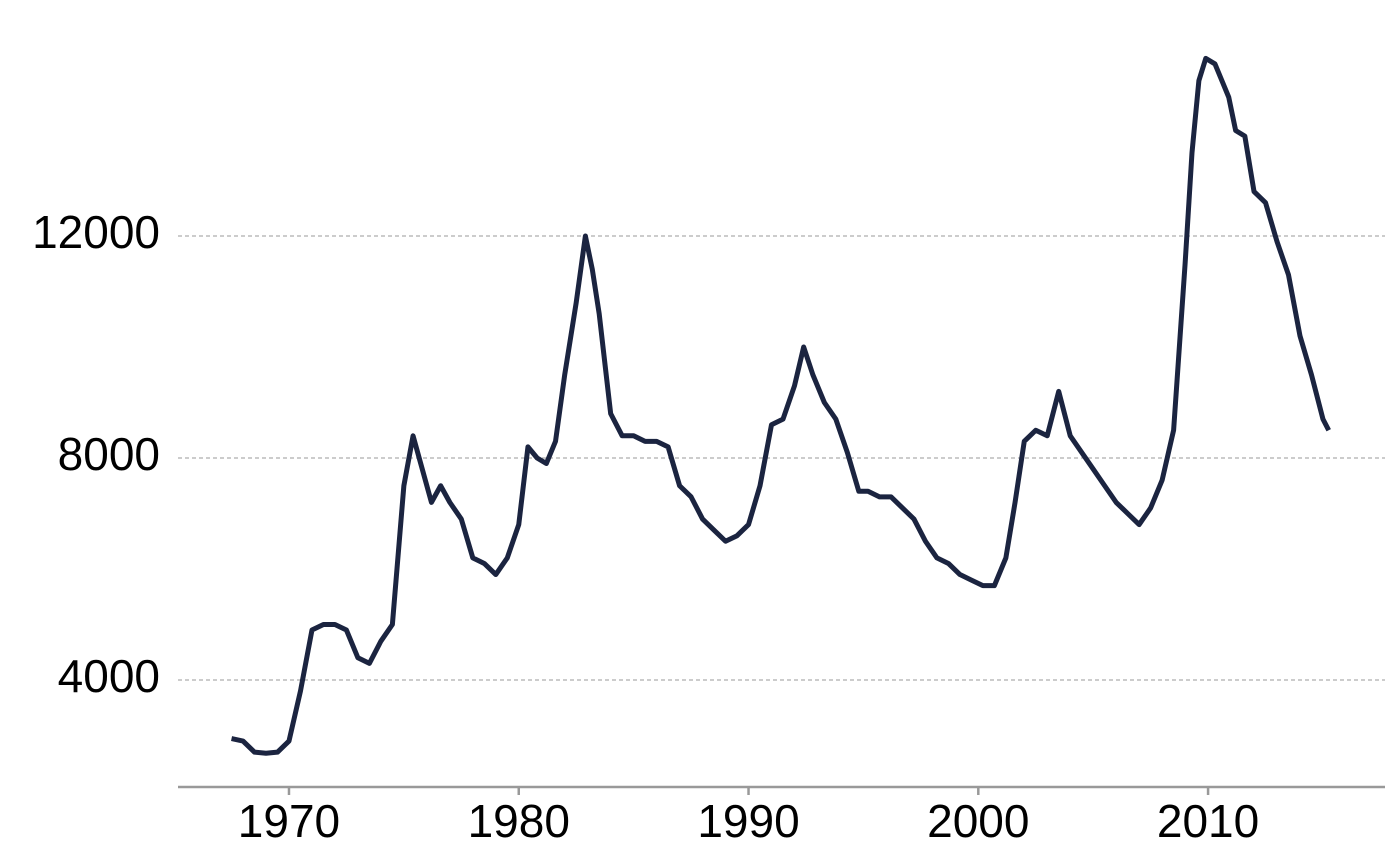  Describe the element at coordinates (109, 676) in the screenshot. I see `y-tick-label: 4000` at that location.